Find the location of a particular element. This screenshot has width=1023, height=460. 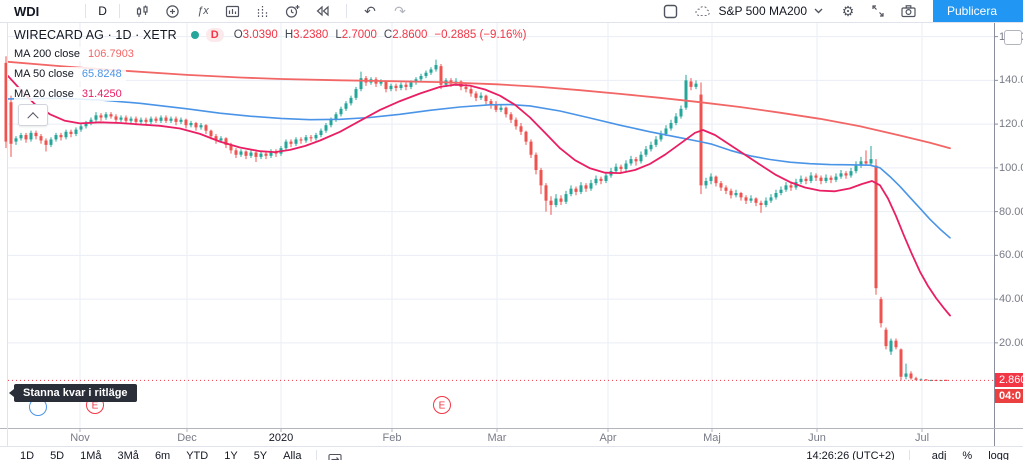

interval-badge: D is located at coordinates (214, 35).